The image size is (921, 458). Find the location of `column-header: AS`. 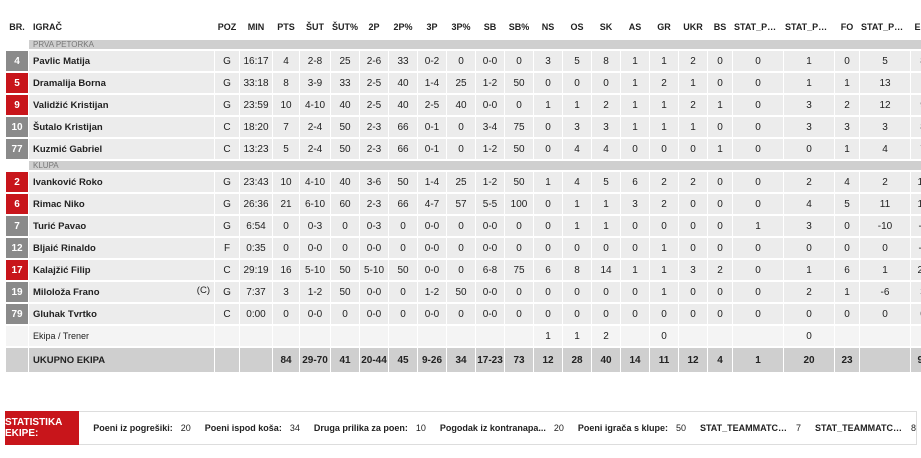

column-header: AS is located at coordinates (635, 27).